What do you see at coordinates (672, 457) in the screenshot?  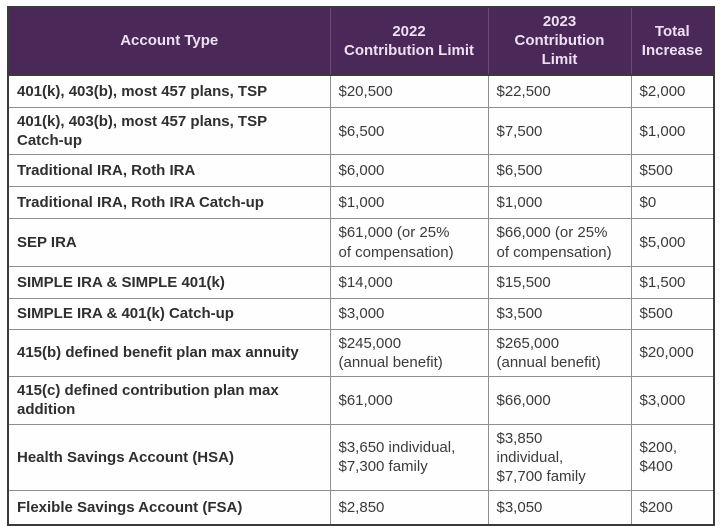 I see `total-increase-cell: $200, $400` at bounding box center [672, 457].